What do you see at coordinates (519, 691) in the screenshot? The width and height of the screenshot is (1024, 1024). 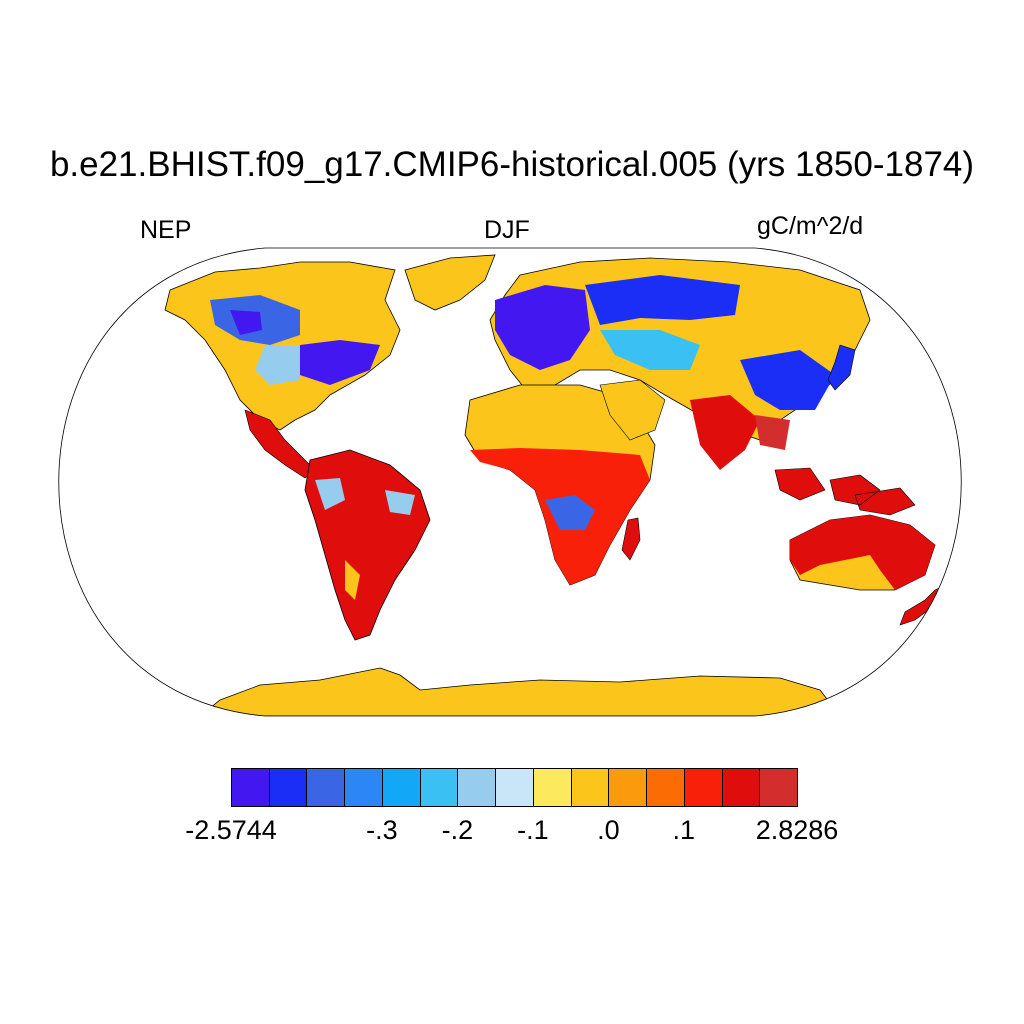 I see `land-antarctica` at bounding box center [519, 691].